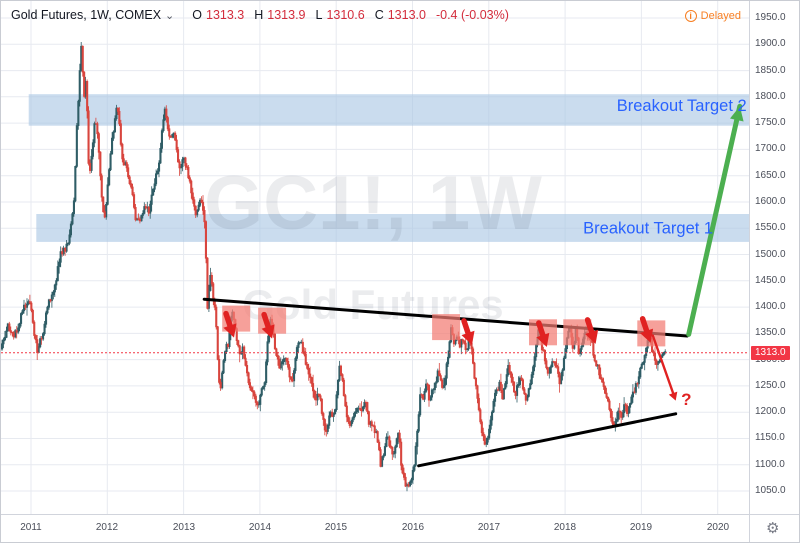 This screenshot has width=800, height=543. Describe the element at coordinates (770, 17) in the screenshot. I see `price-axis-label: 1950.0` at that location.